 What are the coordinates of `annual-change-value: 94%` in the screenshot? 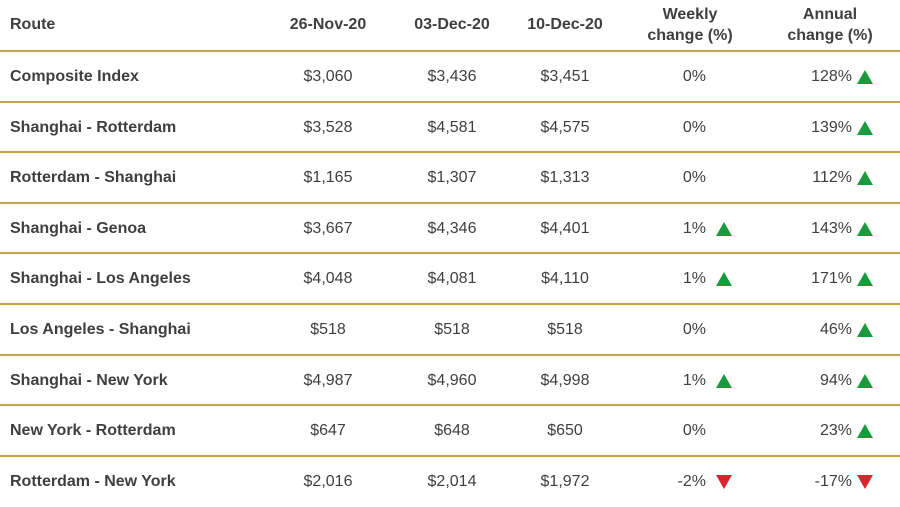 It's located at (835, 380).